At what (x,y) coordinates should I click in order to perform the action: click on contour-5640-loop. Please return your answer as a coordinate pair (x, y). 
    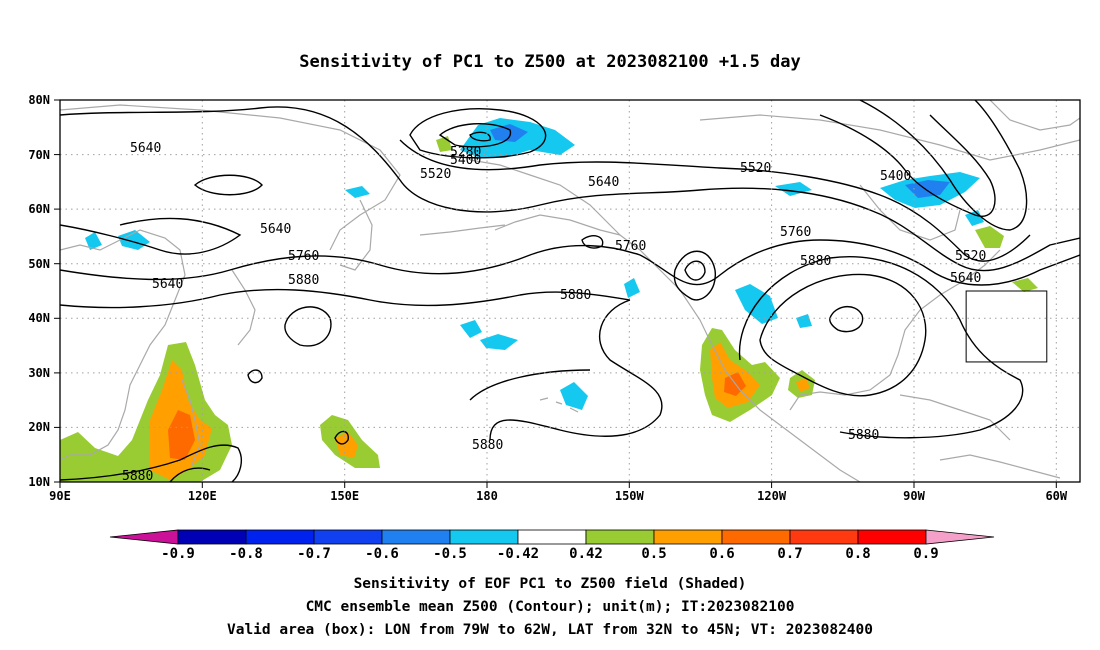
    Looking at the image, I should click on (151, 236).